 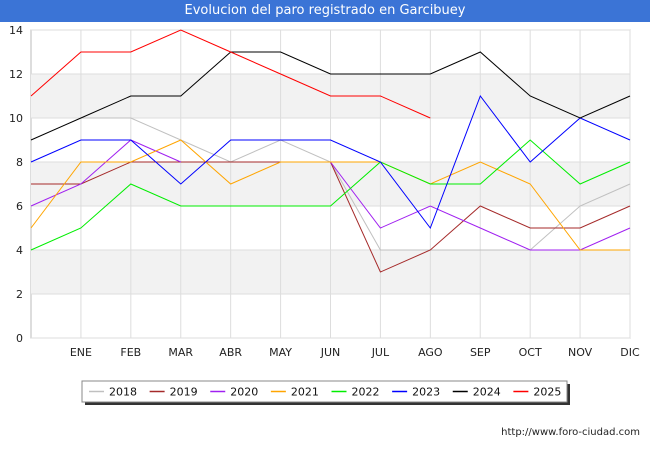 What do you see at coordinates (430, 352) in the screenshot?
I see `x-tick-label: AGO` at bounding box center [430, 352].